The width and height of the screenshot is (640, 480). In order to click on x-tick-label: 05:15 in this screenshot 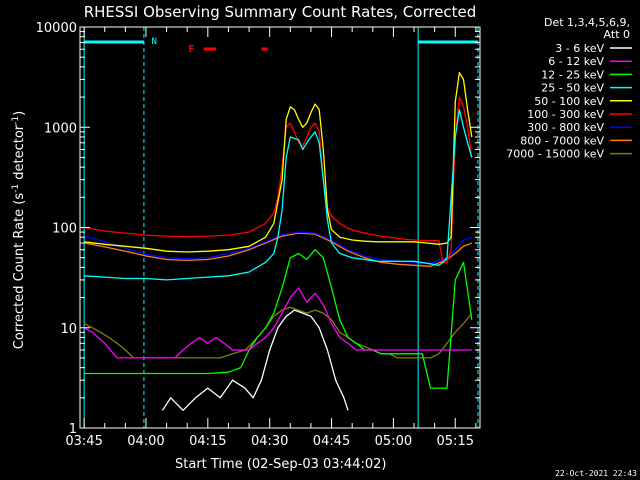, I will do `click(455, 441)`.